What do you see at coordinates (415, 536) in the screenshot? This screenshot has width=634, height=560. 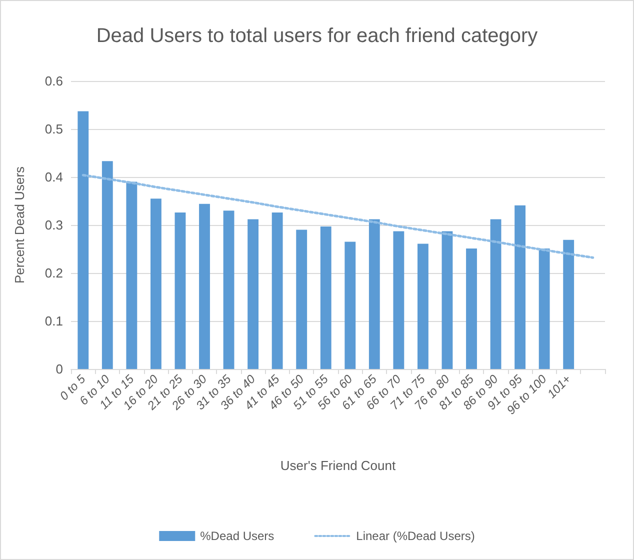 I see `legend-label: Linear (%Dead Users)` at bounding box center [415, 536].